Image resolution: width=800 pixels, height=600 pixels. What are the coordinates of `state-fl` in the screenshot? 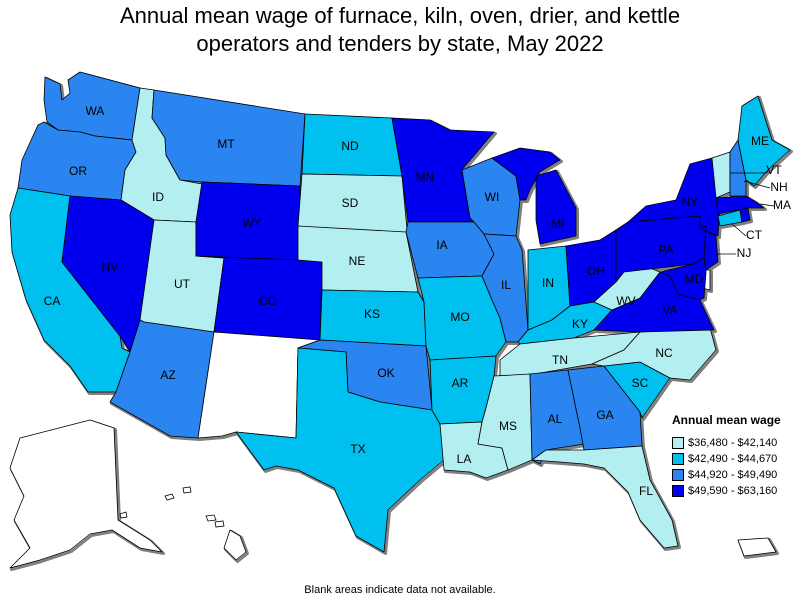 It's located at (605, 497).